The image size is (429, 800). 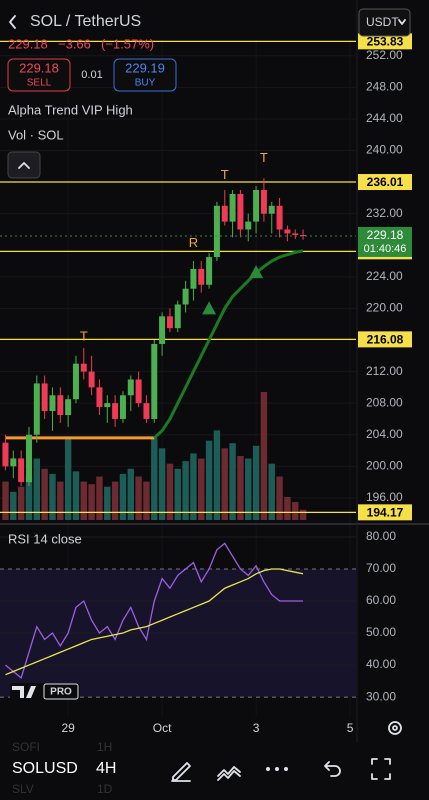 What do you see at coordinates (45, 768) in the screenshot?
I see `toolbar-symbol: SOLUSD` at bounding box center [45, 768].